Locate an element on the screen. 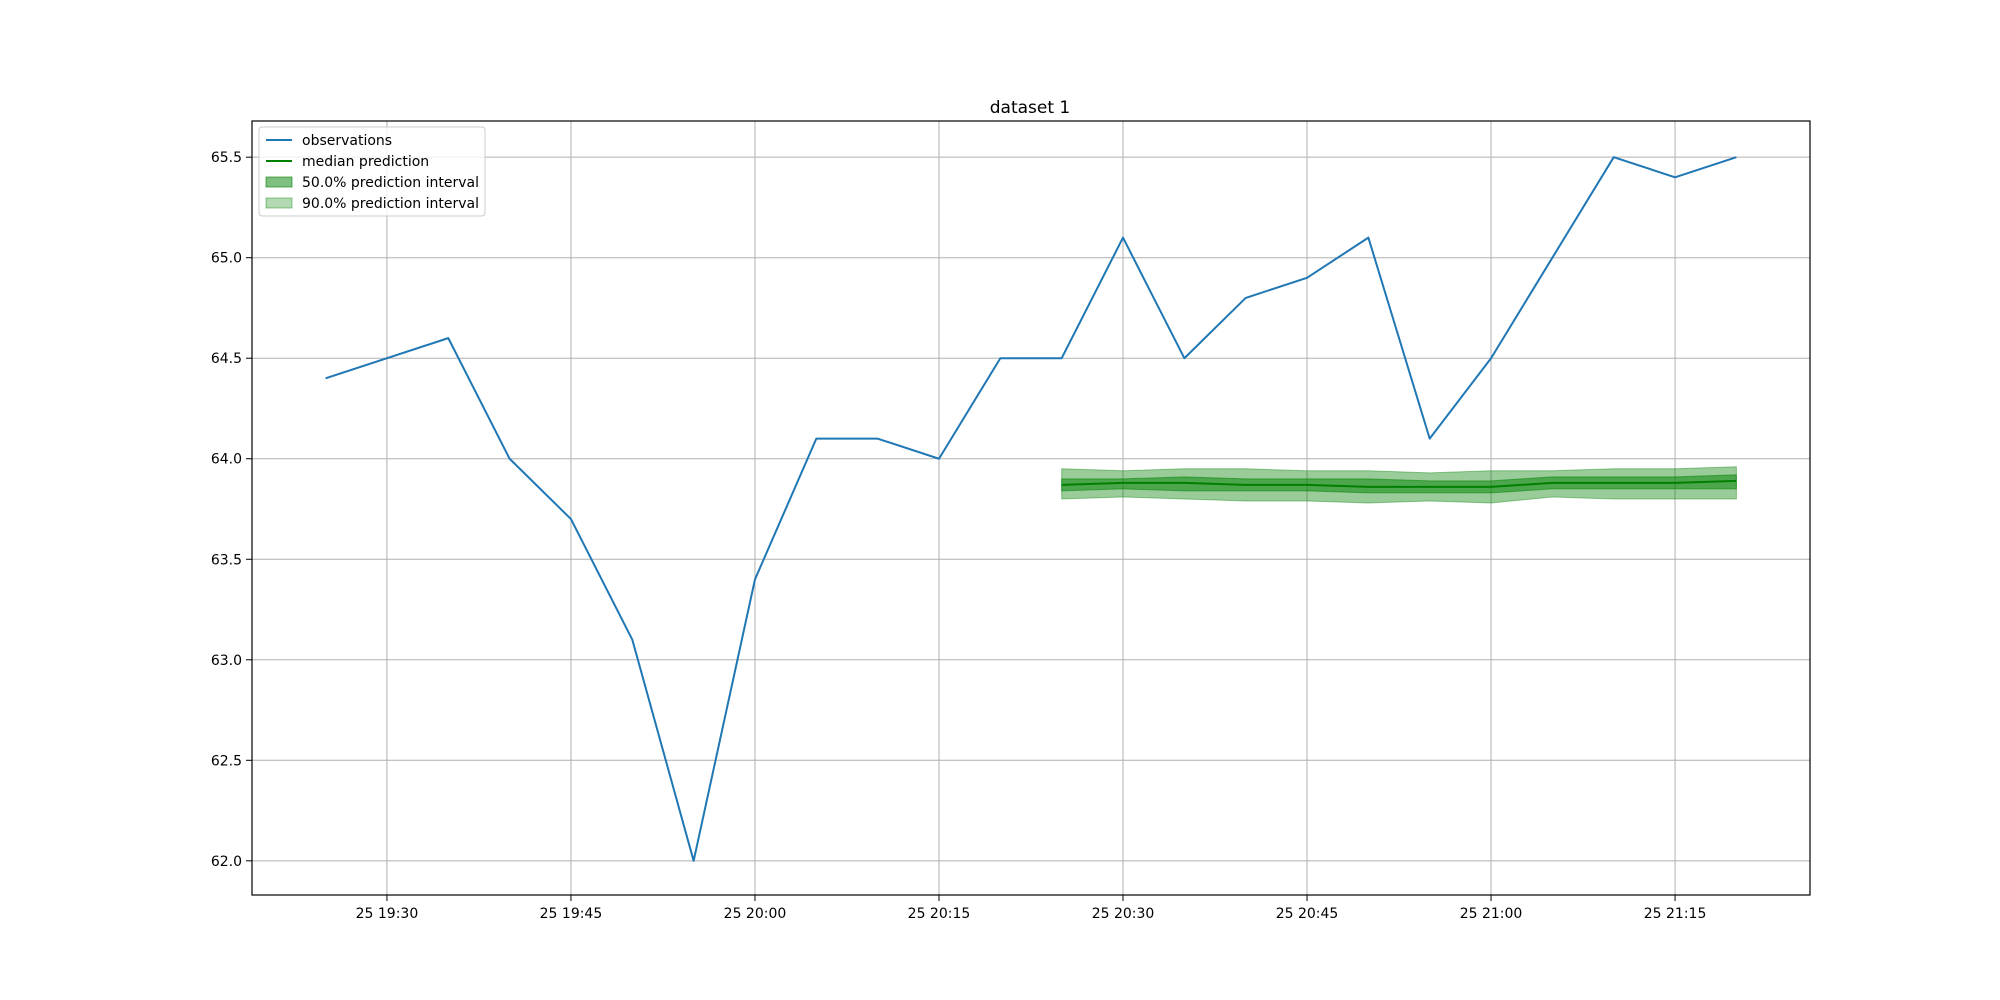  y-tick-label: 65.5 is located at coordinates (226, 158).